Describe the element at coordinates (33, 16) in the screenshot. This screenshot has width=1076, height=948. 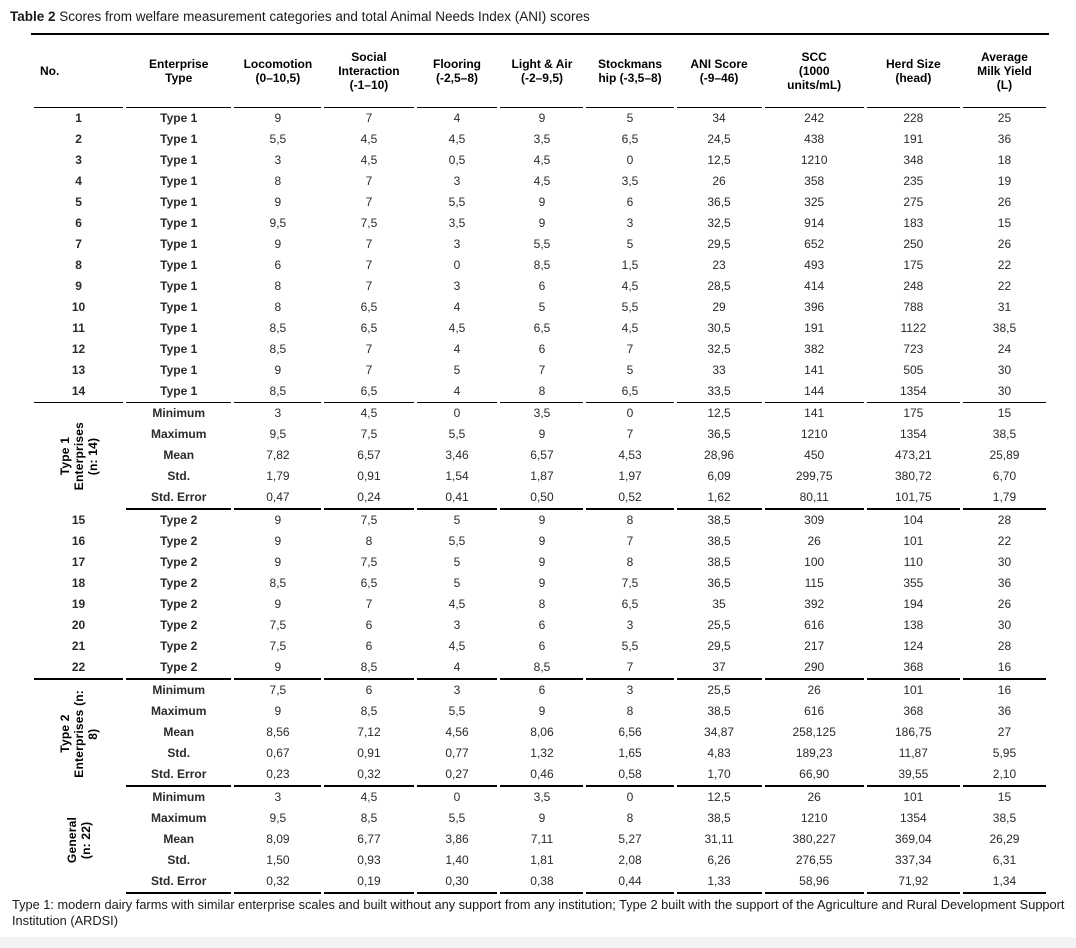
I see `table-caption-label: Table 2` at that location.